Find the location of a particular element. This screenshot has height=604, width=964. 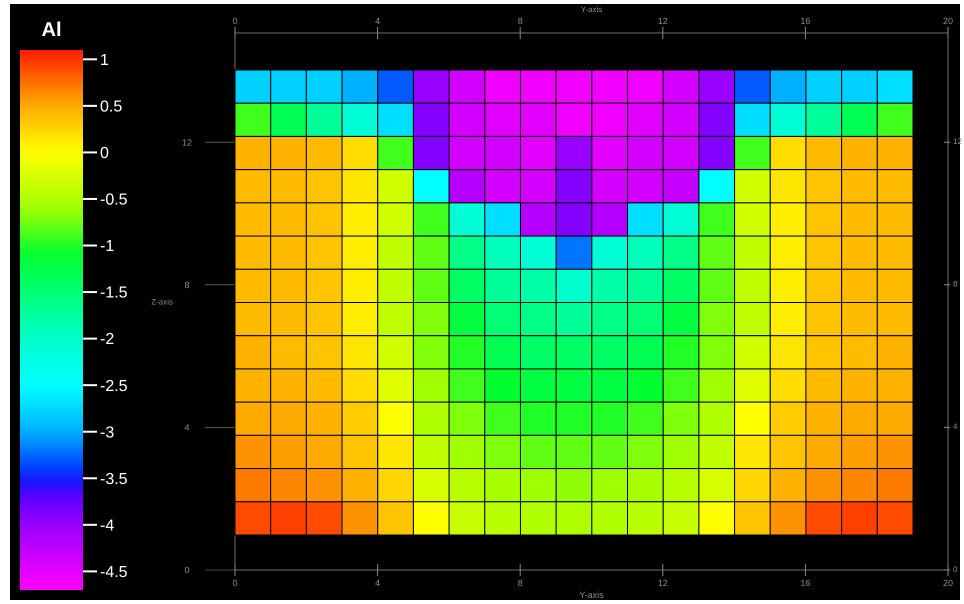

text: Z-axis is located at coordinates (162, 301).